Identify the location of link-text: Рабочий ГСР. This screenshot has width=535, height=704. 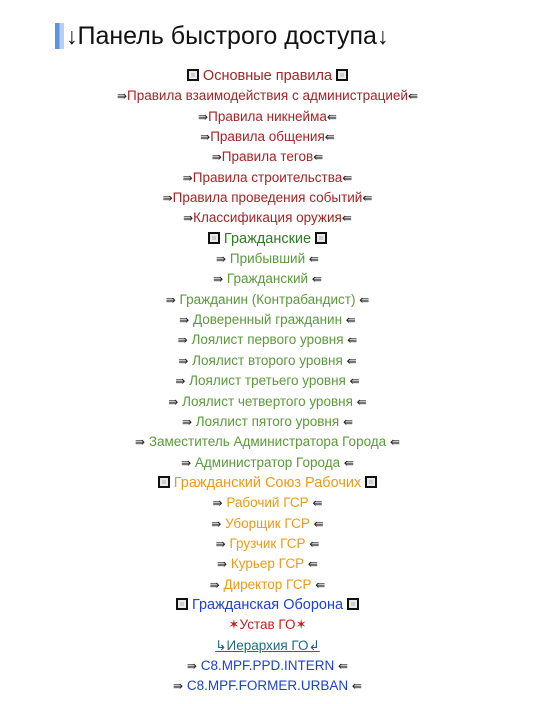
(267, 503).